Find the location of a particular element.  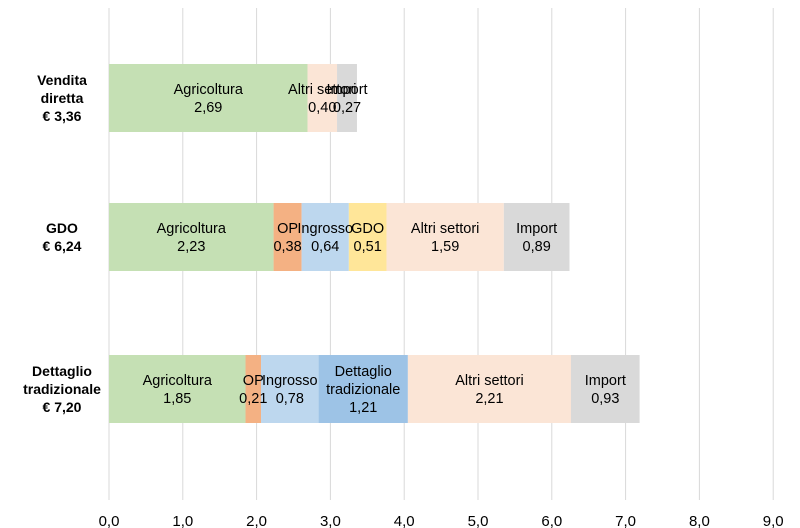

category-label: GDO € 6,24 is located at coordinates (62, 237).